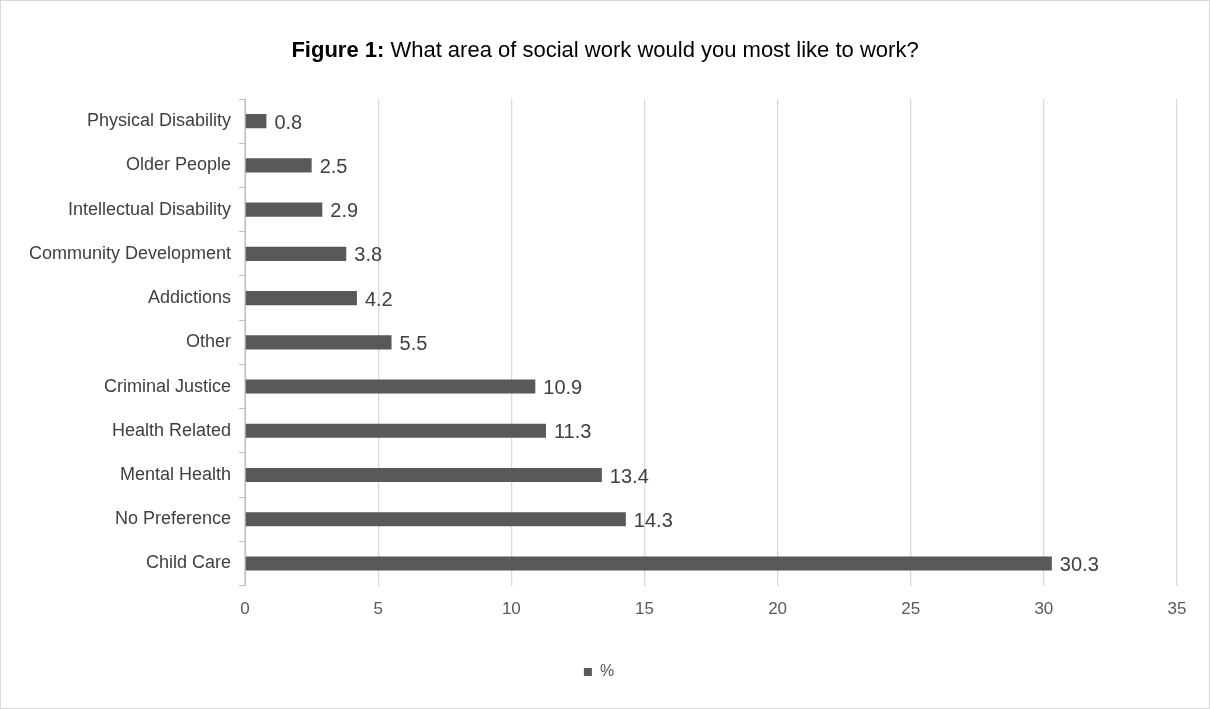 This screenshot has height=709, width=1210. I want to click on data-label: 4.2, so click(378, 298).